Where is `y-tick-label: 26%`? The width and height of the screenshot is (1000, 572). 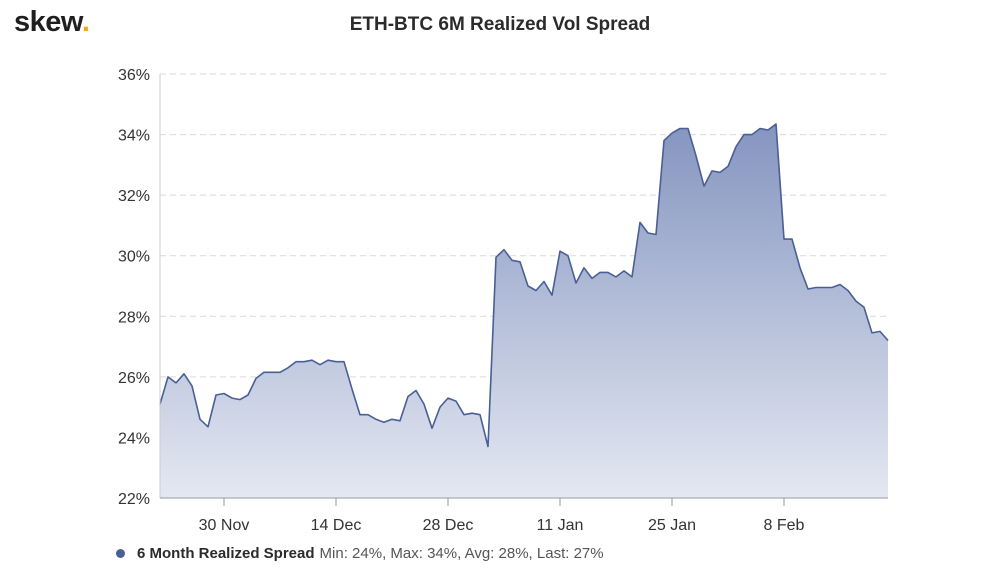 y-tick-label: 26% is located at coordinates (134, 378).